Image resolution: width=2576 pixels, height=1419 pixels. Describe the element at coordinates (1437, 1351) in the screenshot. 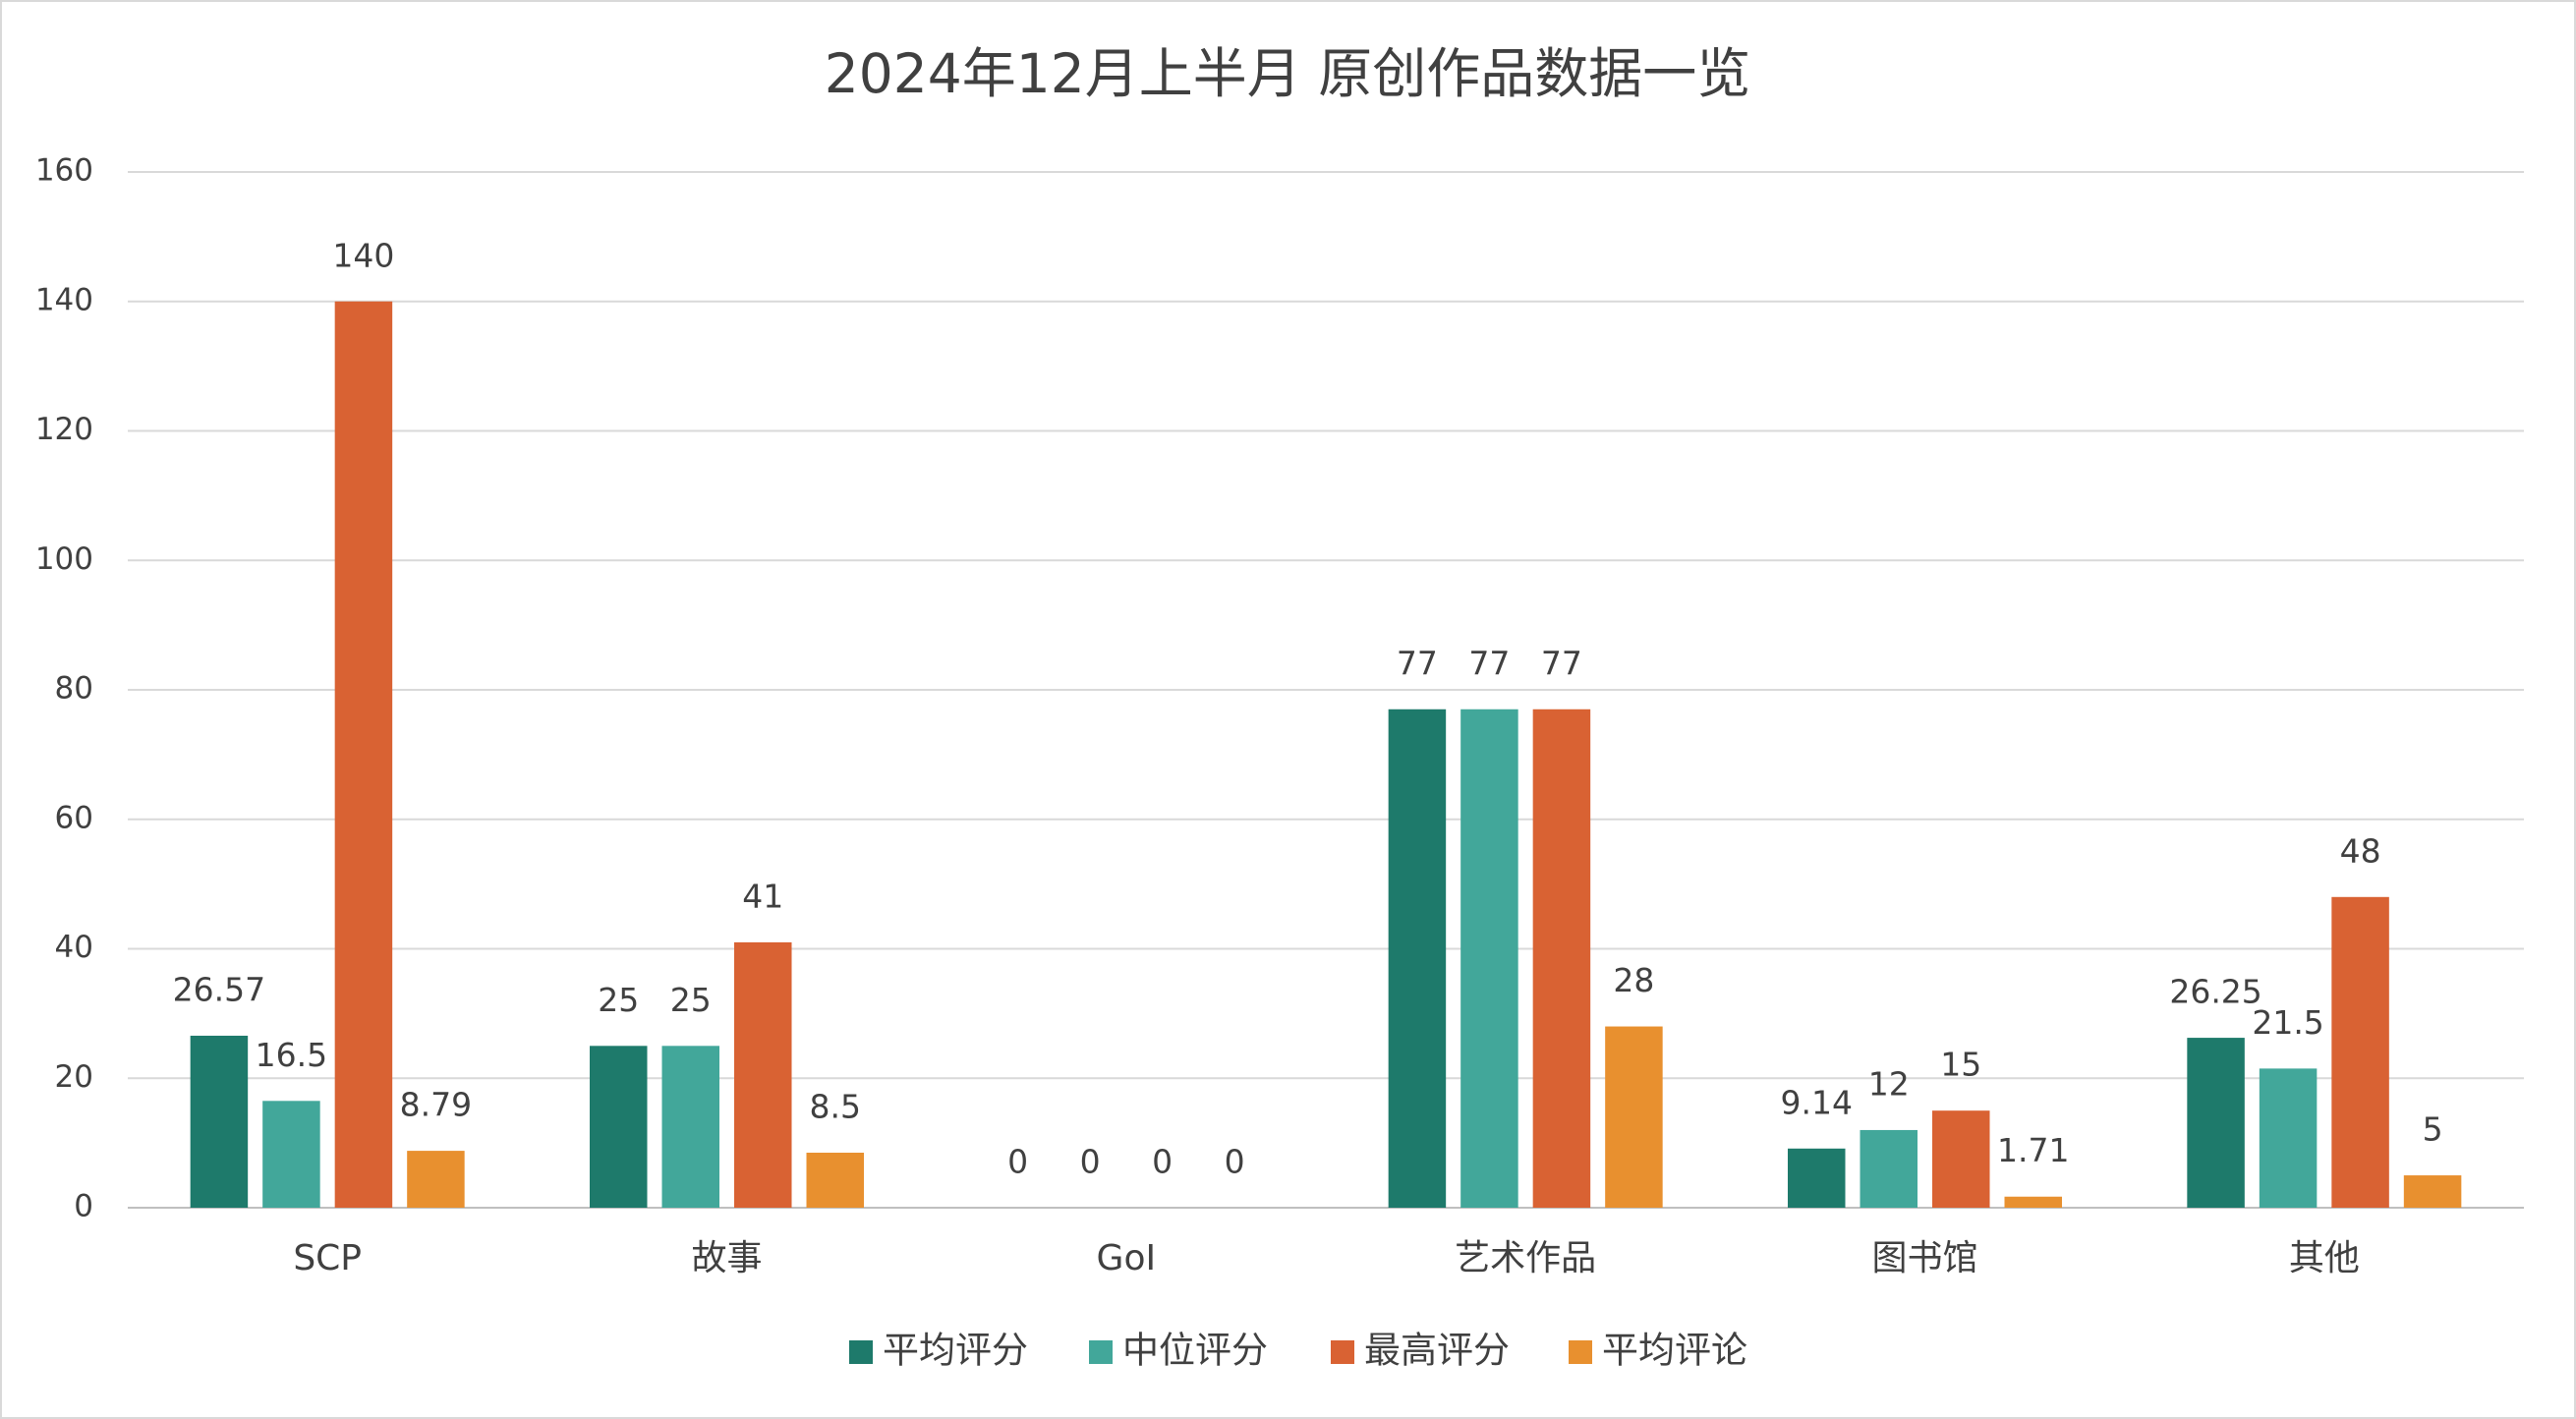

I see `legend-label: 最高评分` at that location.